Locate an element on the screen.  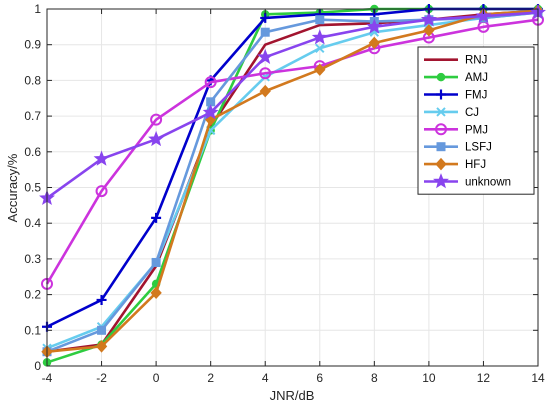
legend-label: FMJ is located at coordinates (476, 96).